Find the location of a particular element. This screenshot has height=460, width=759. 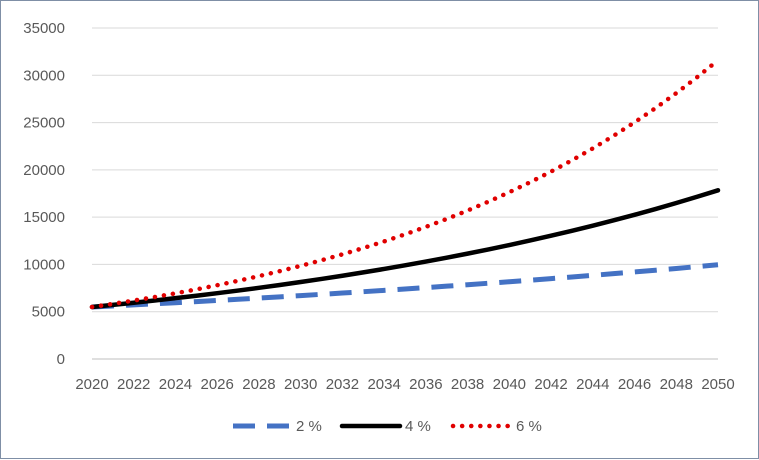

x-tick-label: 2048 is located at coordinates (676, 384).